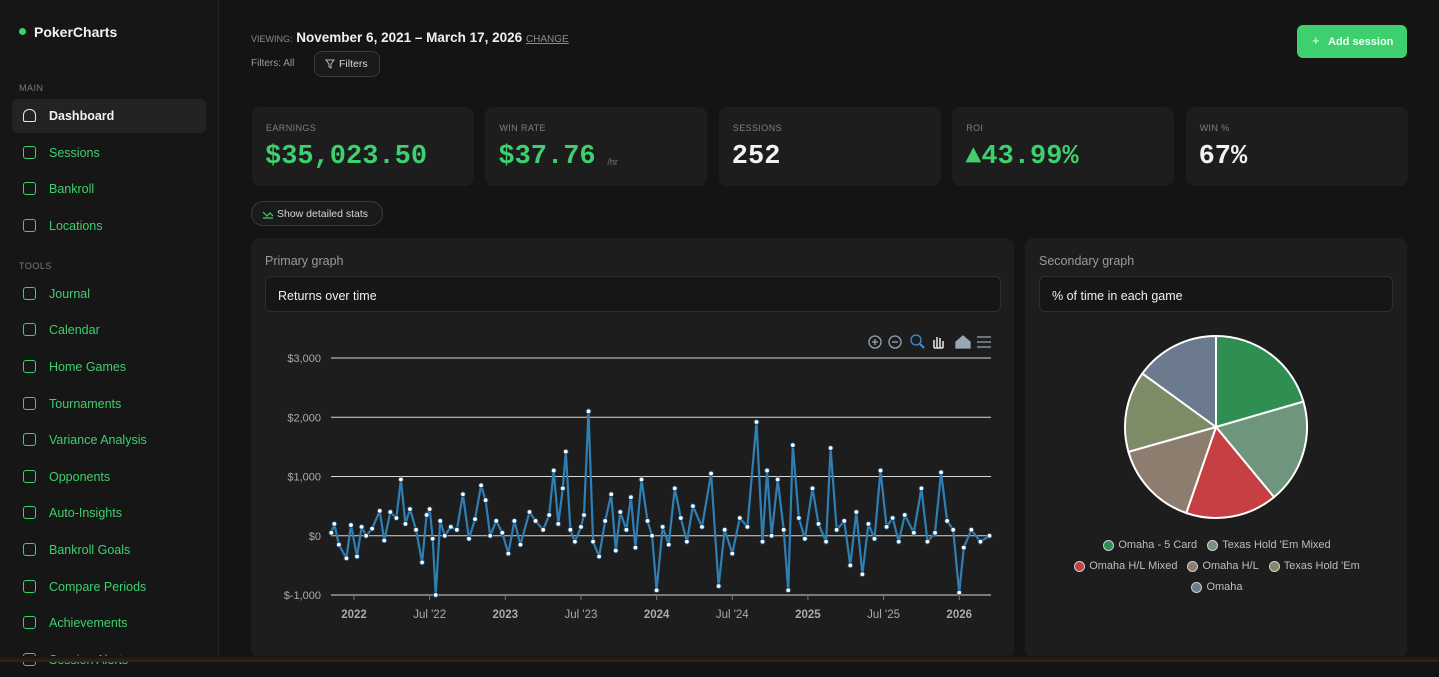 This screenshot has height=677, width=1439. I want to click on nav-item: Tournaments, so click(109, 404).